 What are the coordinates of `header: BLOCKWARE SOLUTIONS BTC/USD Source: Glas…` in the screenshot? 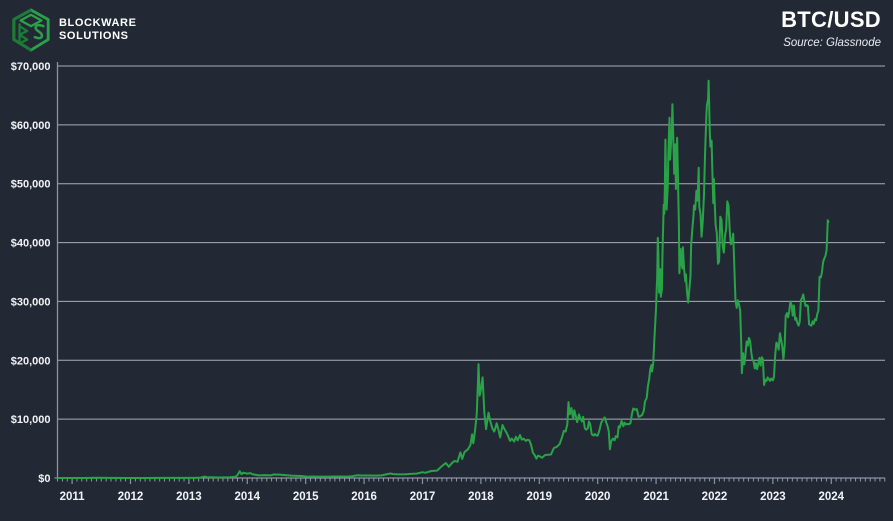 It's located at (446, 29).